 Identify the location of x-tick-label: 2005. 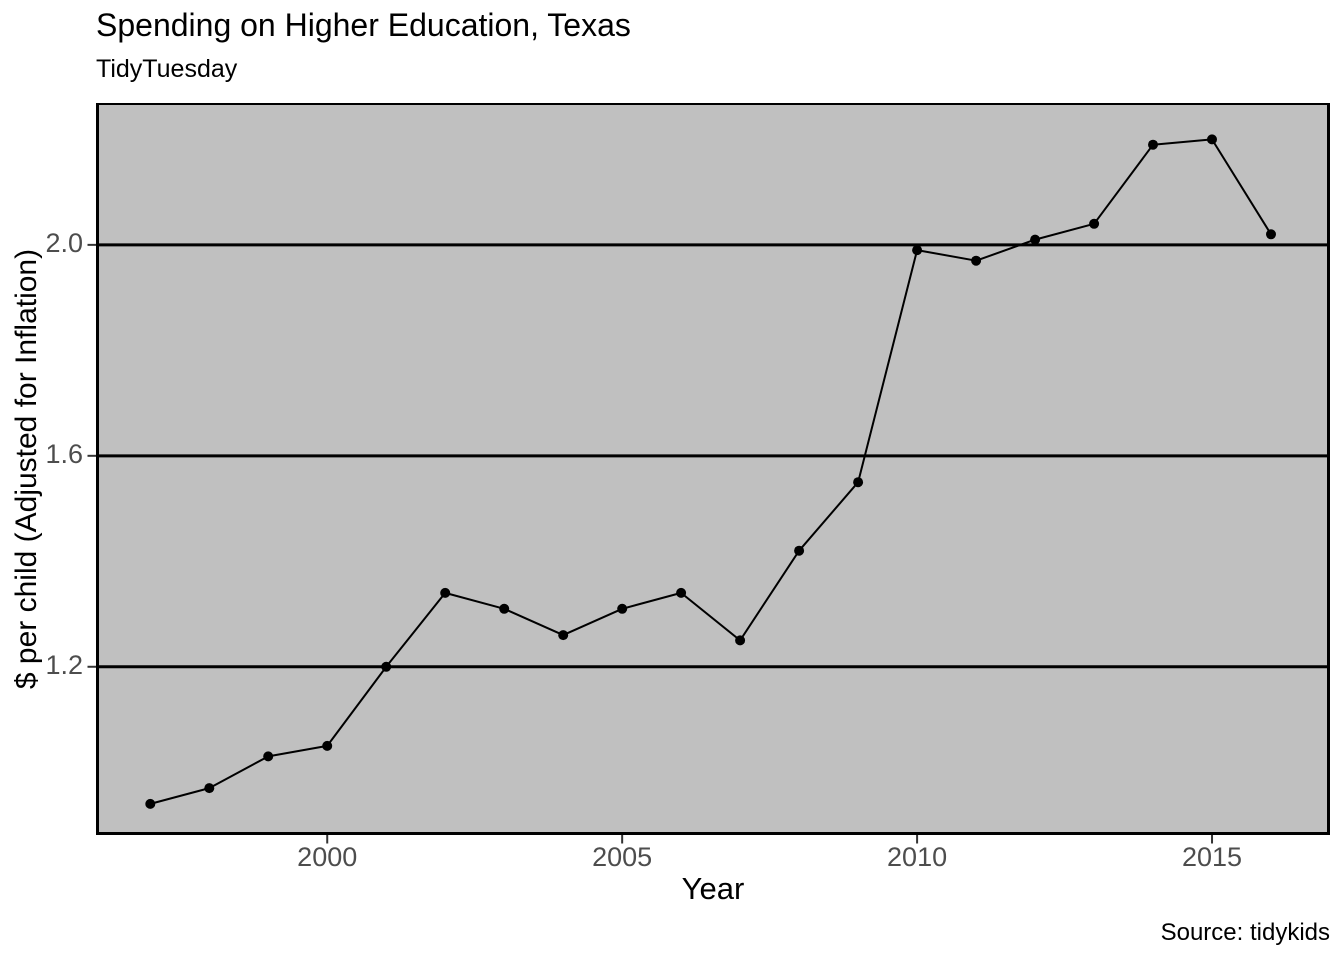
(622, 857).